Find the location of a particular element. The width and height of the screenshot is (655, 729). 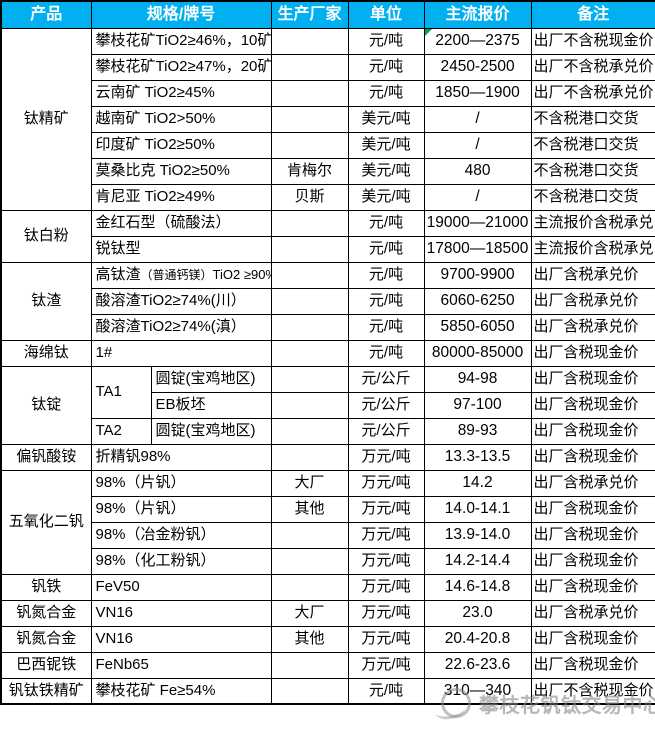

shape-cell: 圆锭(宝鸡地区) is located at coordinates (211, 379).